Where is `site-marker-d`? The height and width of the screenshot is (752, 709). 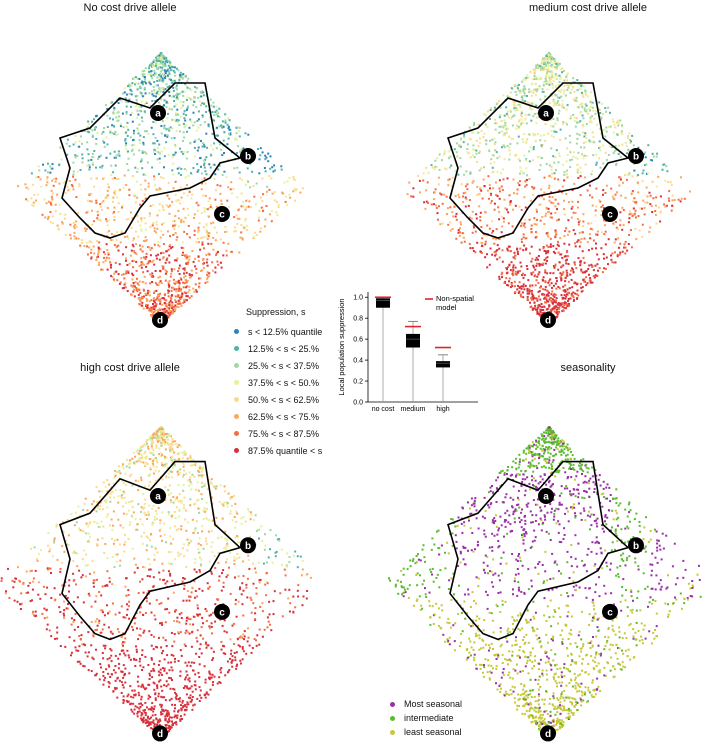
site-marker-d is located at coordinates (160, 320).